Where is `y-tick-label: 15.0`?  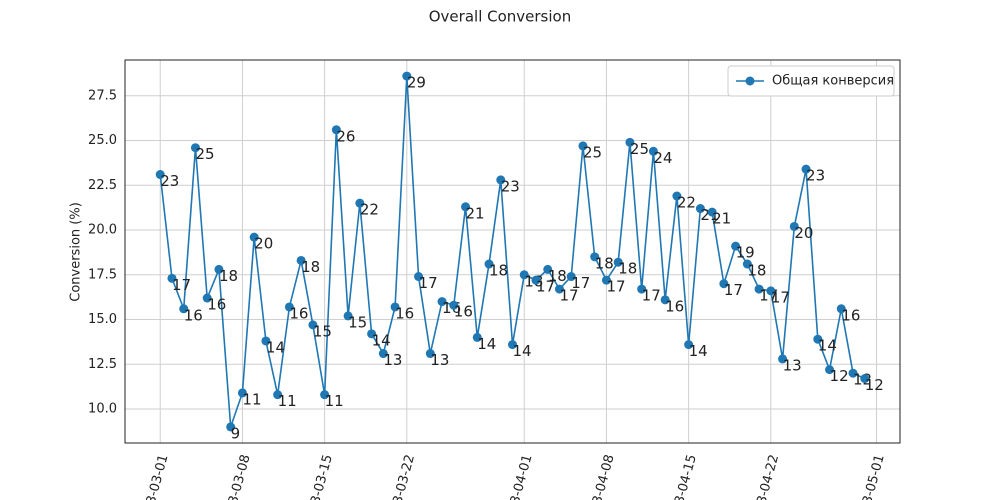
y-tick-label: 15.0 is located at coordinates (102, 319).